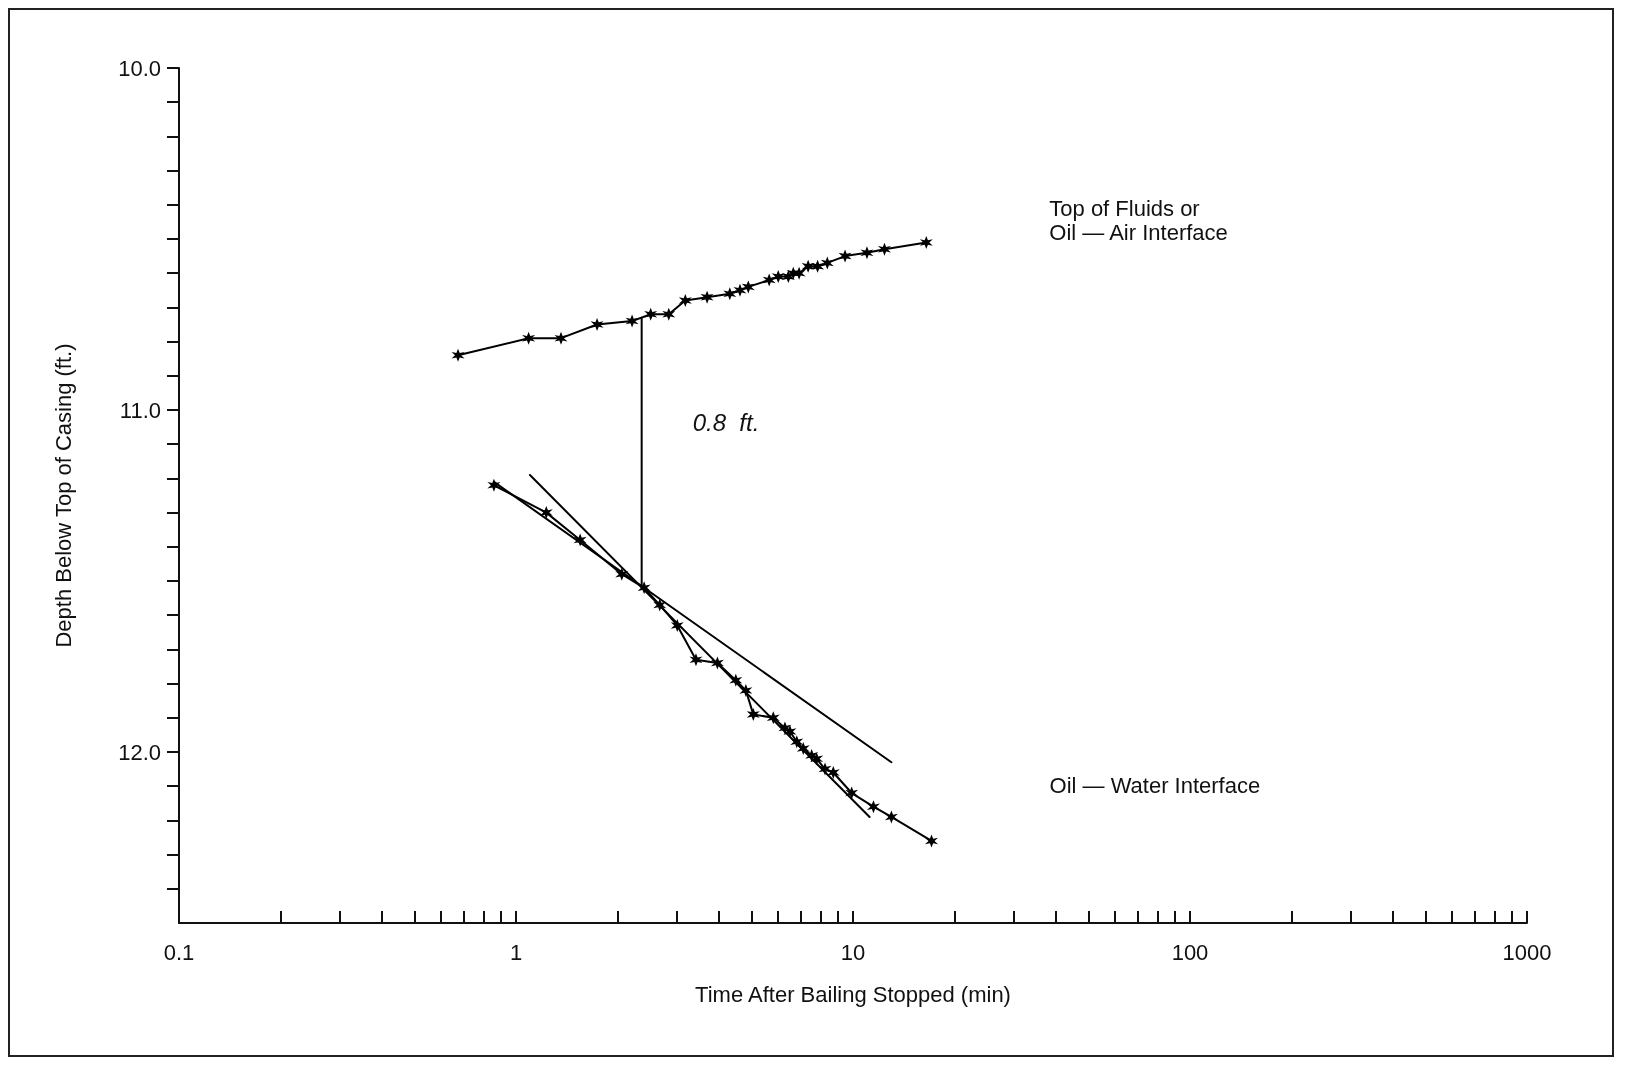 Image resolution: width=1626 pixels, height=1065 pixels. I want to click on annotation: 0.8 ft., so click(726, 422).